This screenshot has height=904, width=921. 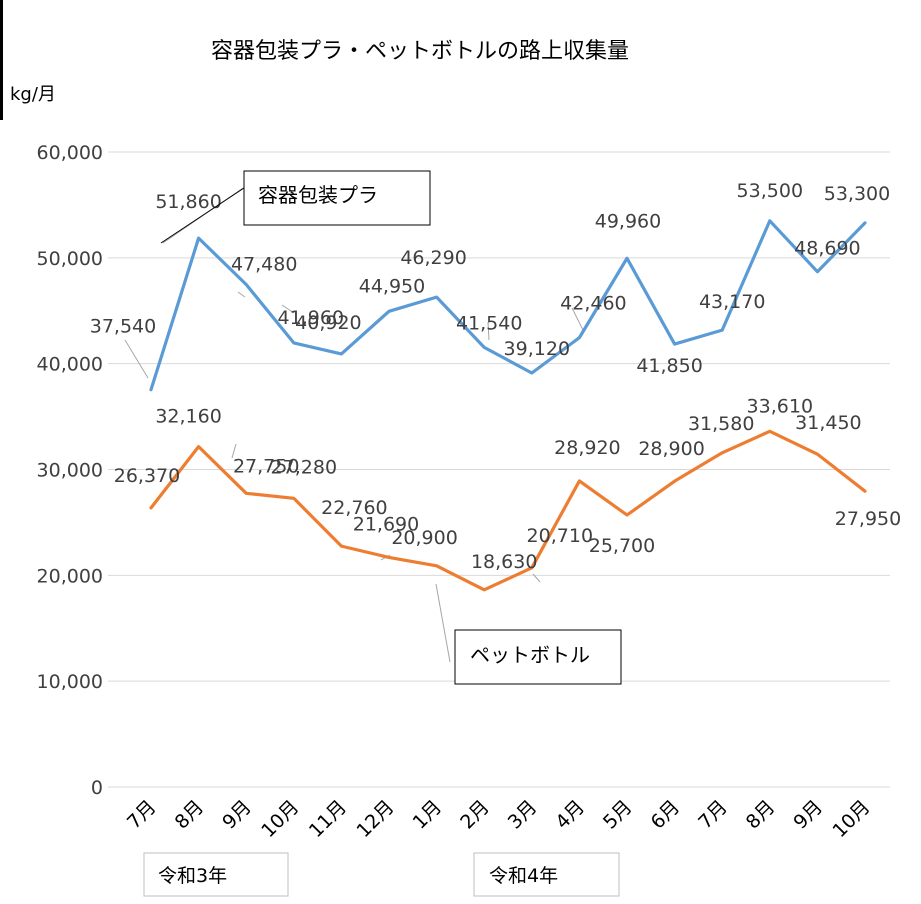 I want to click on data-label: 41,540, so click(x=489, y=323).